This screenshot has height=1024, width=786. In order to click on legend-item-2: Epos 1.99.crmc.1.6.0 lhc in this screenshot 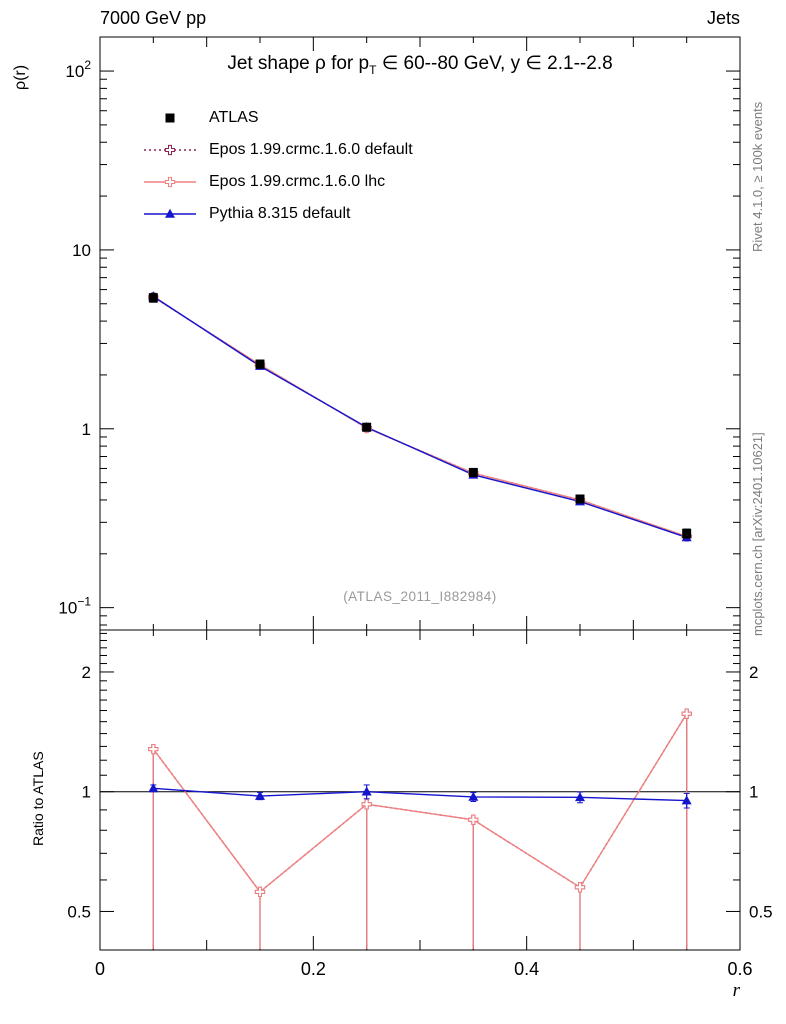, I will do `click(277, 182)`.